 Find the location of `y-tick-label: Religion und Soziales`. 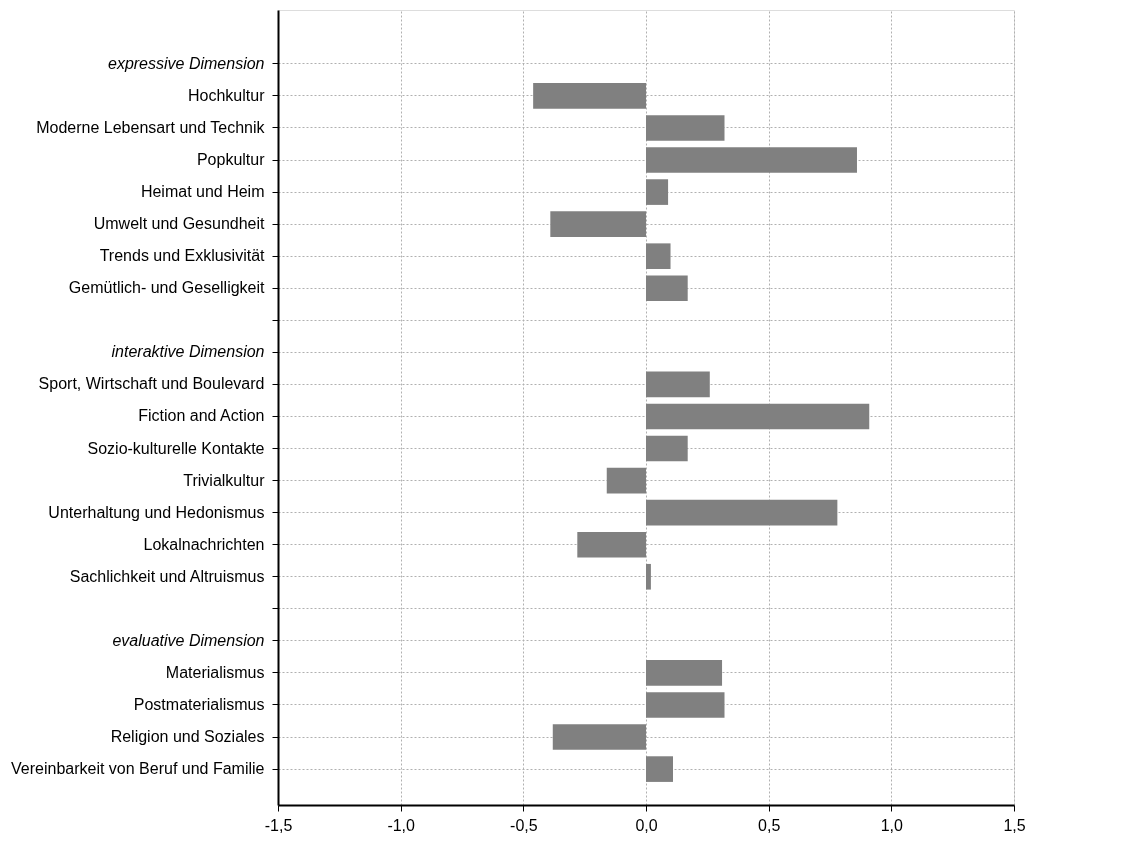

y-tick-label: Religion und Soziales is located at coordinates (187, 737).